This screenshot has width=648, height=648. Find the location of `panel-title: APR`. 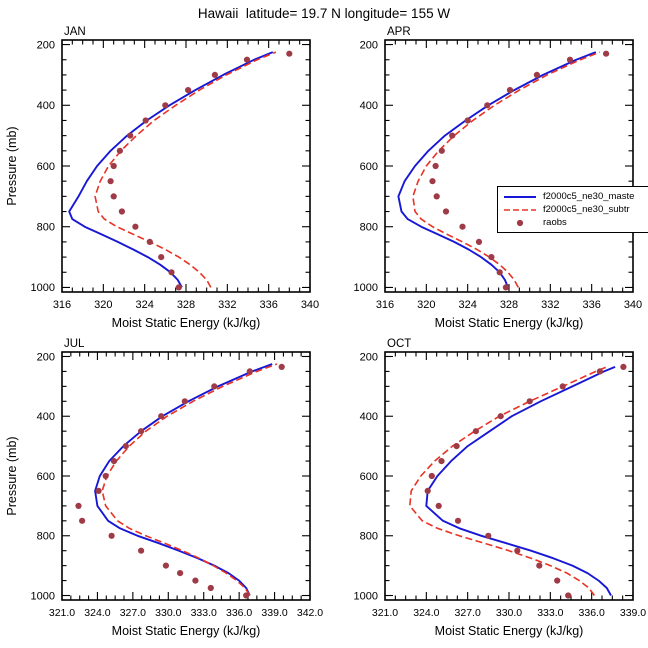

panel-title: APR is located at coordinates (399, 32).